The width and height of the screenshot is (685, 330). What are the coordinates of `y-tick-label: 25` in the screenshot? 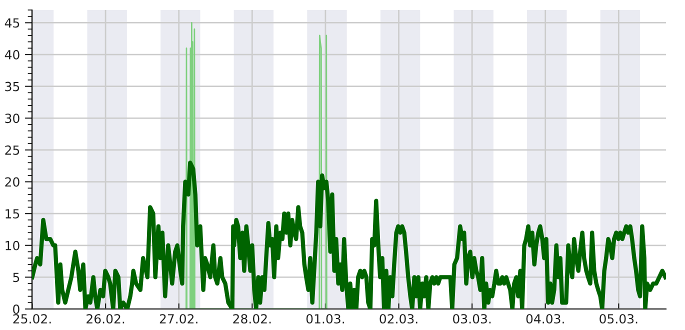 It's located at (12, 150).